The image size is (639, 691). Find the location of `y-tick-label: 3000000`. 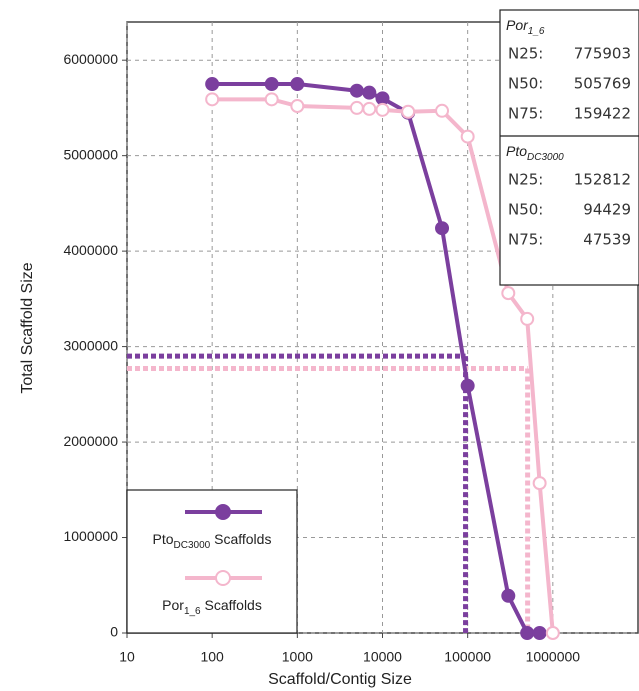

y-tick-label: 3000000 is located at coordinates (90, 345).